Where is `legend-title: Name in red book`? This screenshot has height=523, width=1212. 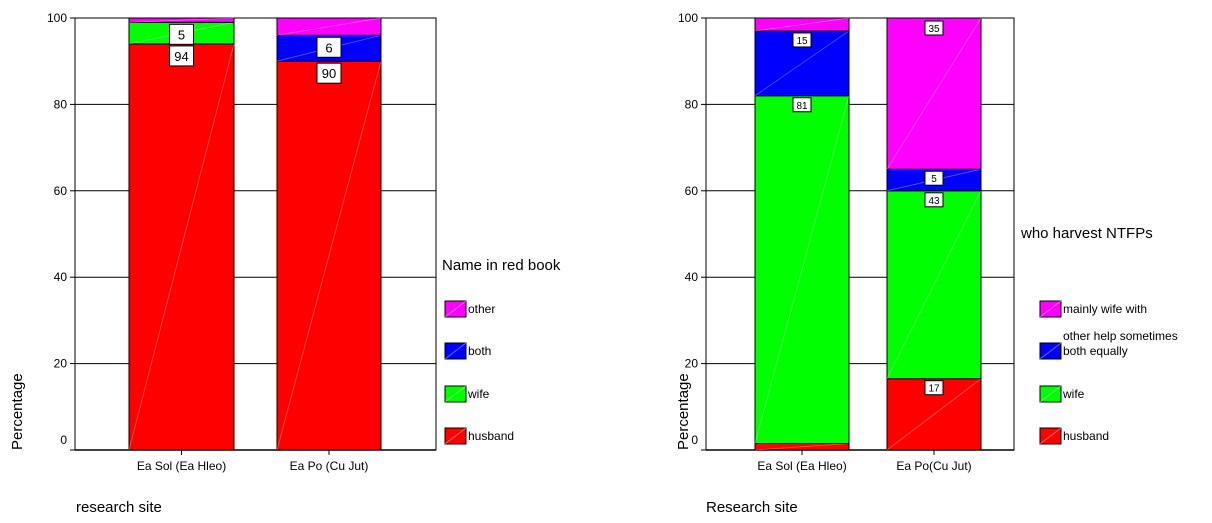 legend-title: Name in red book is located at coordinates (501, 265).